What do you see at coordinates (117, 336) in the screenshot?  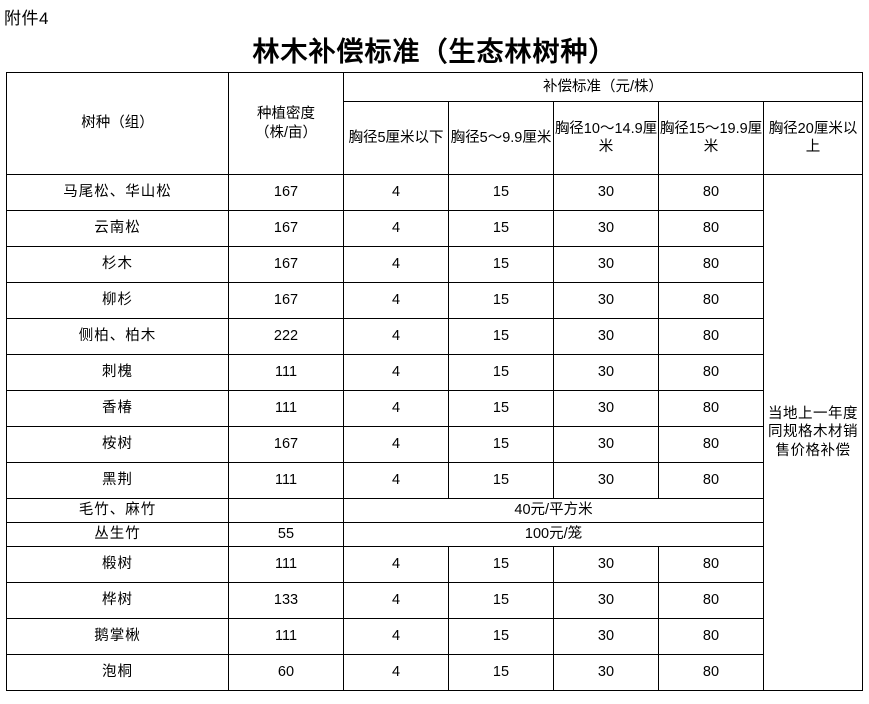 I see `species-name: 侧柏、柏木` at bounding box center [117, 336].